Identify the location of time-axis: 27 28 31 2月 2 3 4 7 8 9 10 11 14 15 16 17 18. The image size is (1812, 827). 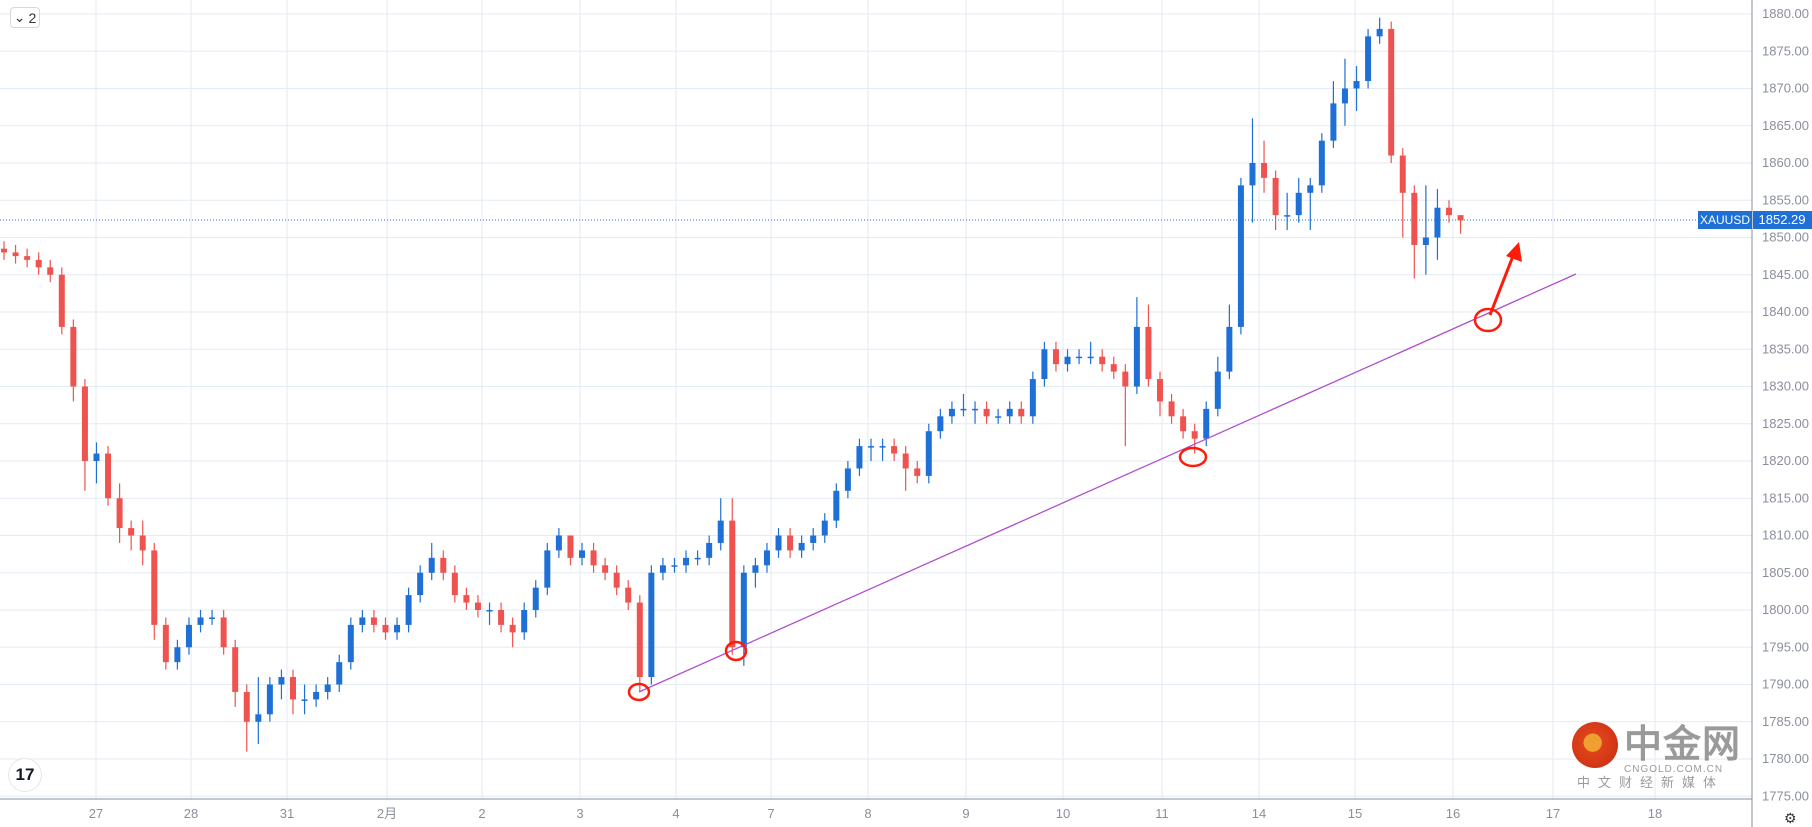
(875, 813).